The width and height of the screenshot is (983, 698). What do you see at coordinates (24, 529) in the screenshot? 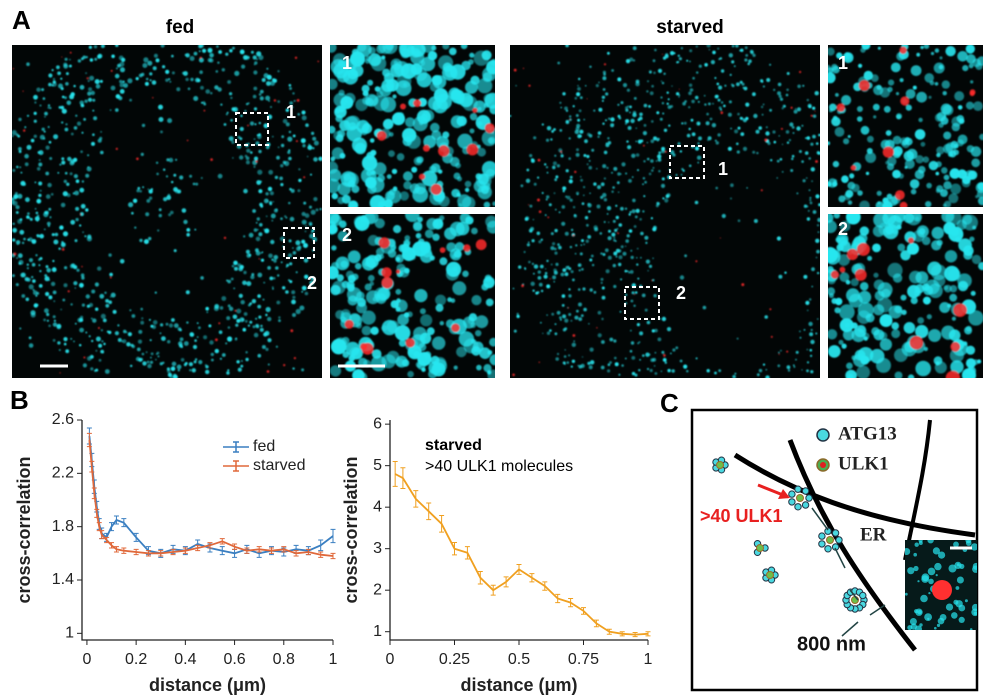
I see `y-axis-label: cross-correlation` at bounding box center [24, 529].